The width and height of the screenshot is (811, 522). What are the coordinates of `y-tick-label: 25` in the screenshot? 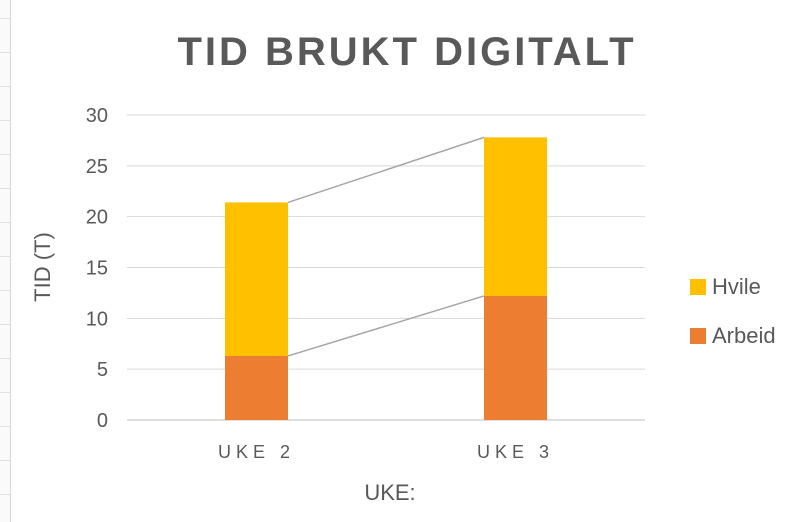 It's located at (97, 167).